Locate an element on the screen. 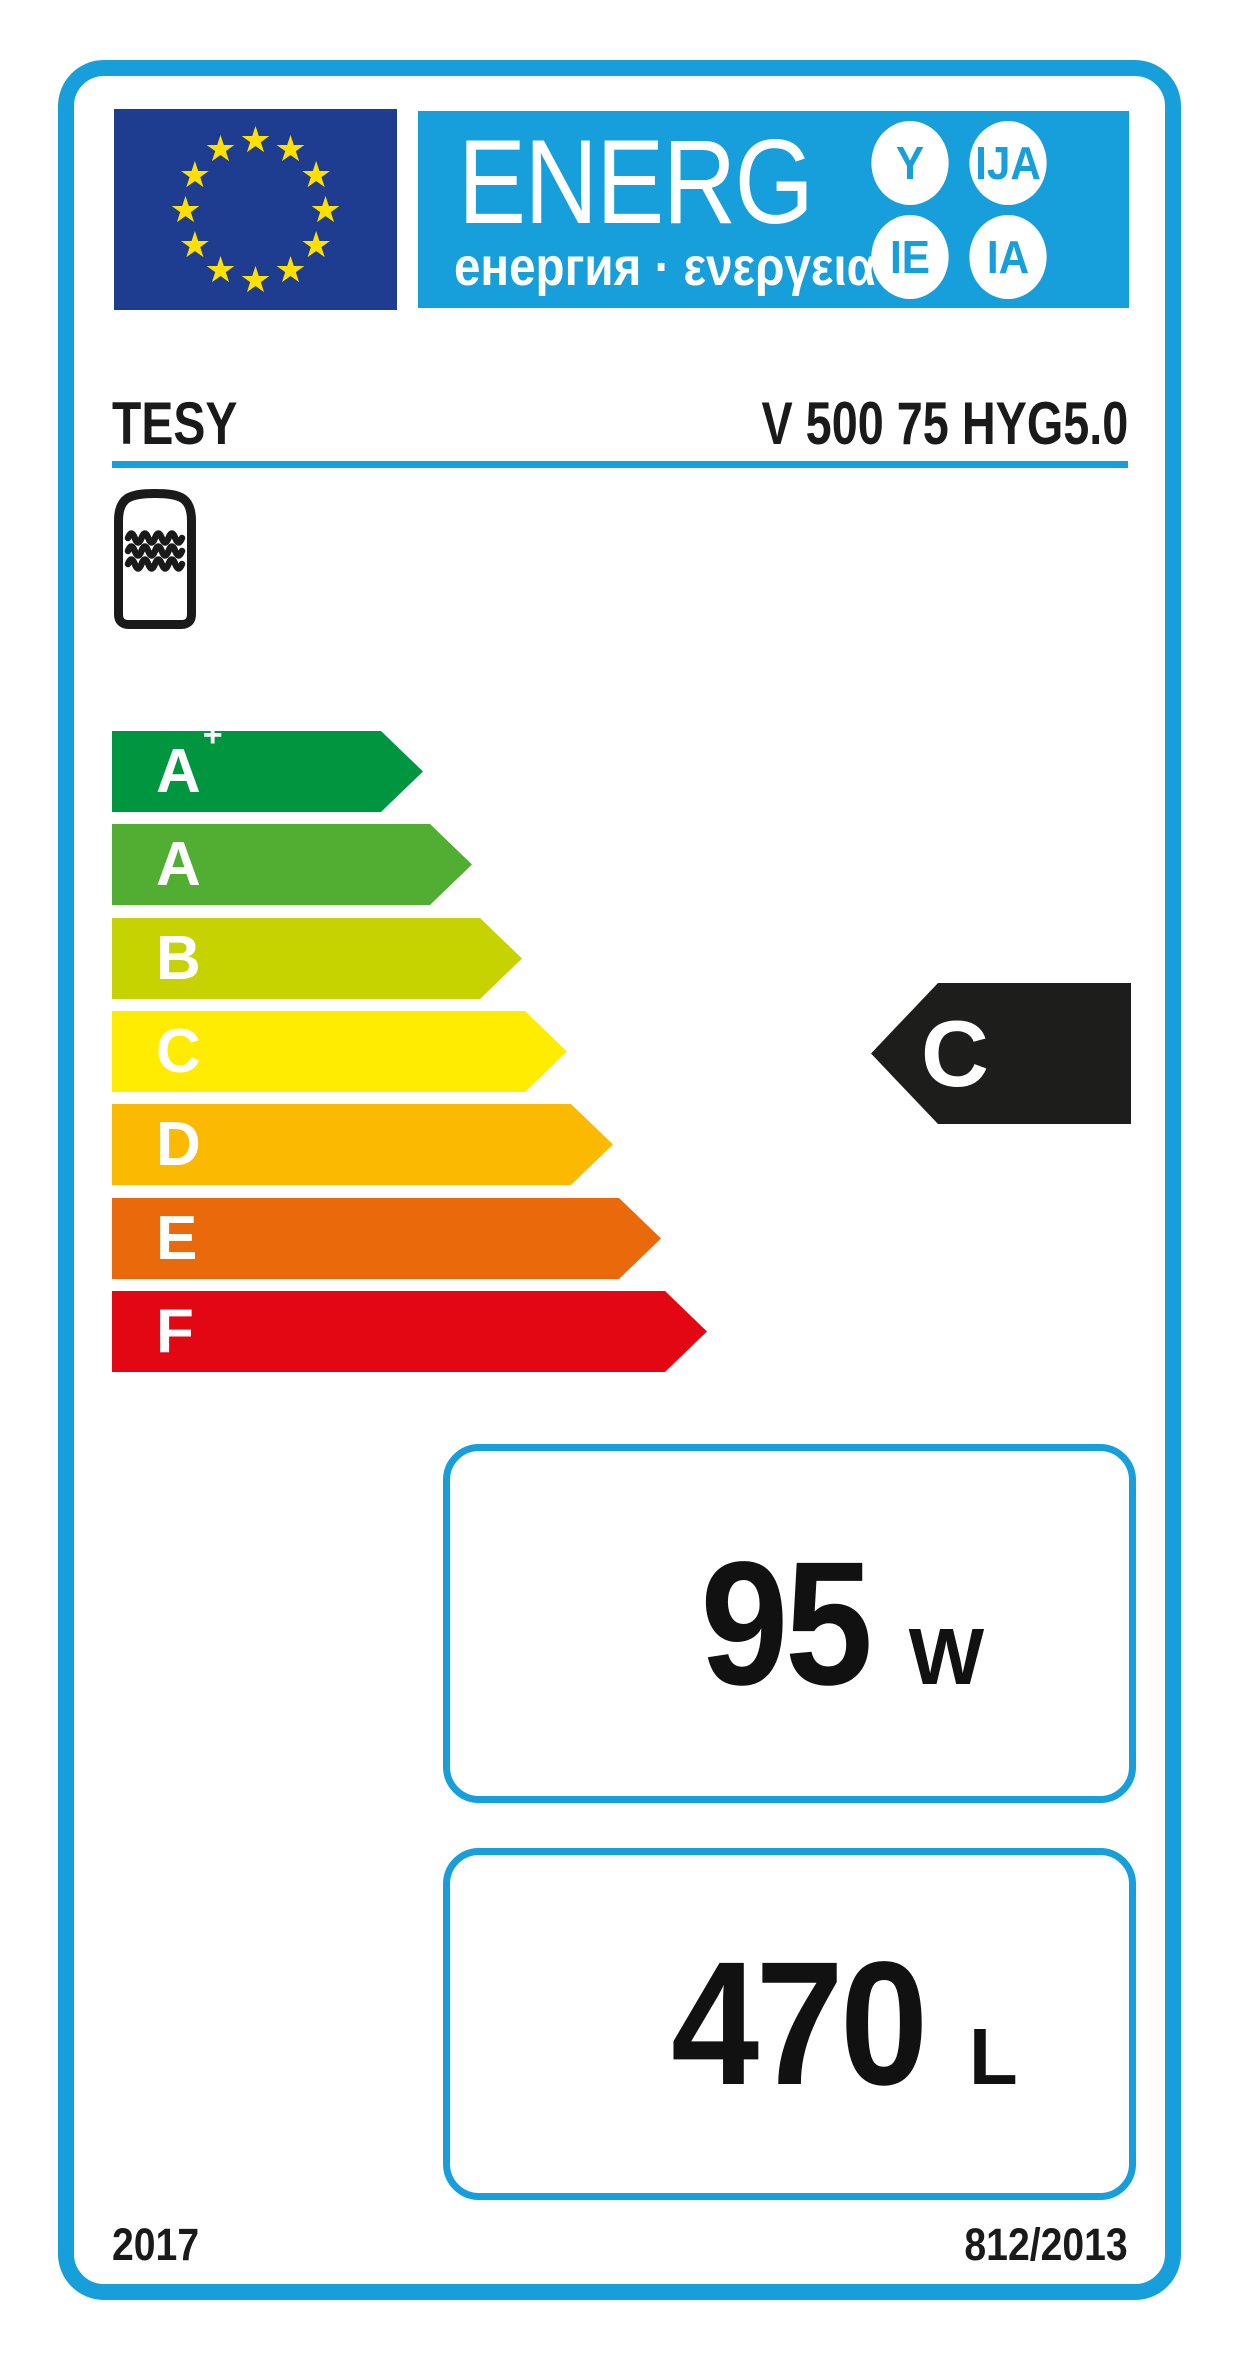 This screenshot has height=2361, width=1241. scale-bar-e: E is located at coordinates (386, 1238).